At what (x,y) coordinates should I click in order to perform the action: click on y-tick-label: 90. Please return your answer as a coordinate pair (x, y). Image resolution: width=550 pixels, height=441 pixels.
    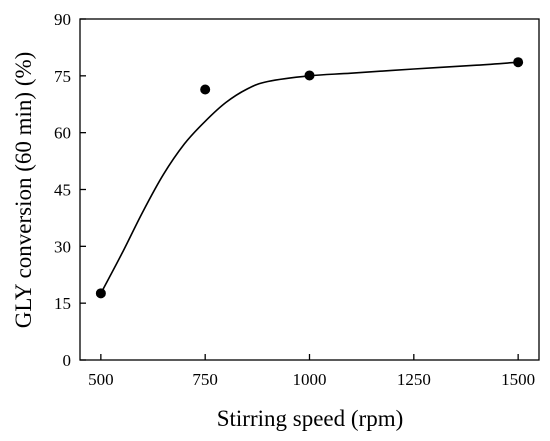
    Looking at the image, I should click on (62, 19).